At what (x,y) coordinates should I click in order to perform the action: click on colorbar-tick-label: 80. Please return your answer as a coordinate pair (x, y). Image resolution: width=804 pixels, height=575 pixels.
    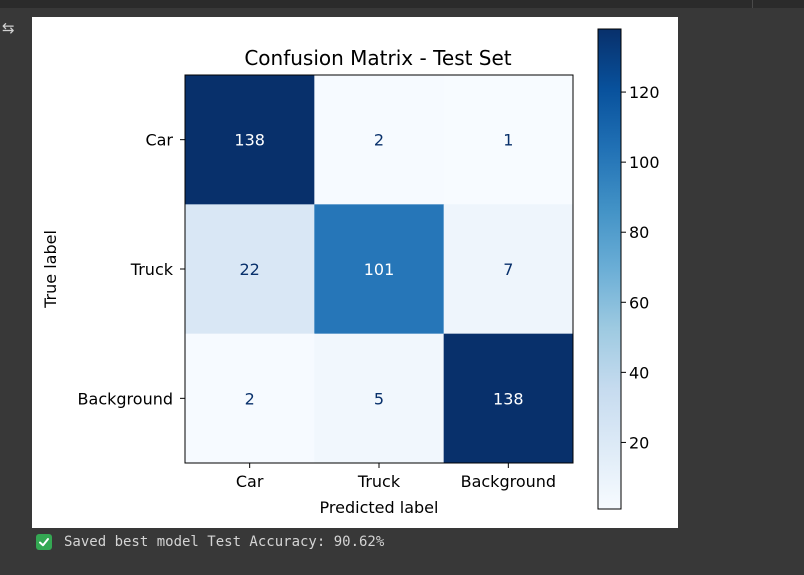
    Looking at the image, I should click on (639, 232).